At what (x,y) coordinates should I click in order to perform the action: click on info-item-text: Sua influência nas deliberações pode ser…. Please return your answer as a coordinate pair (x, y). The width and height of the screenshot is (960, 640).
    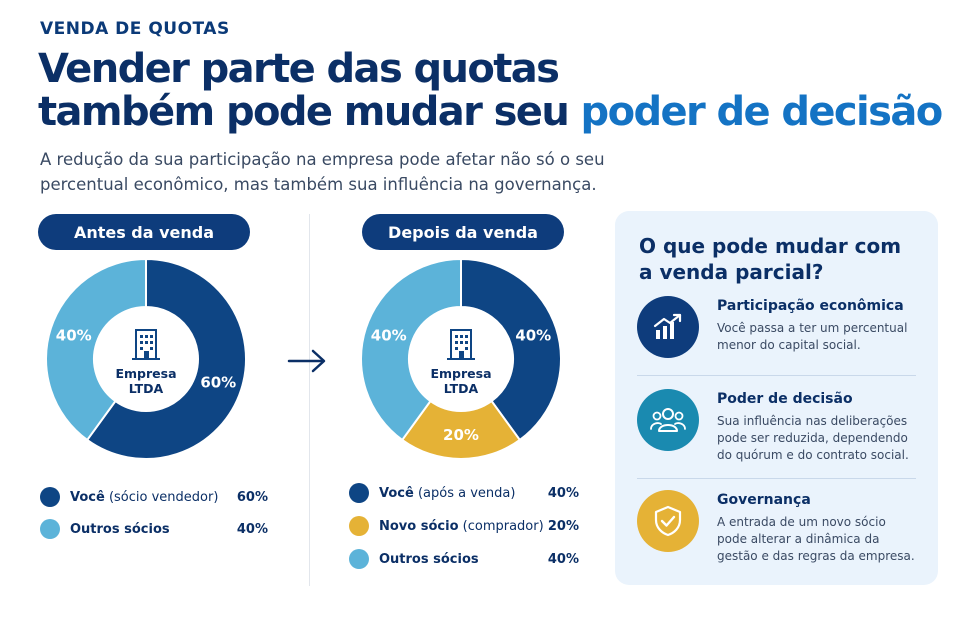
    Looking at the image, I should click on (813, 438).